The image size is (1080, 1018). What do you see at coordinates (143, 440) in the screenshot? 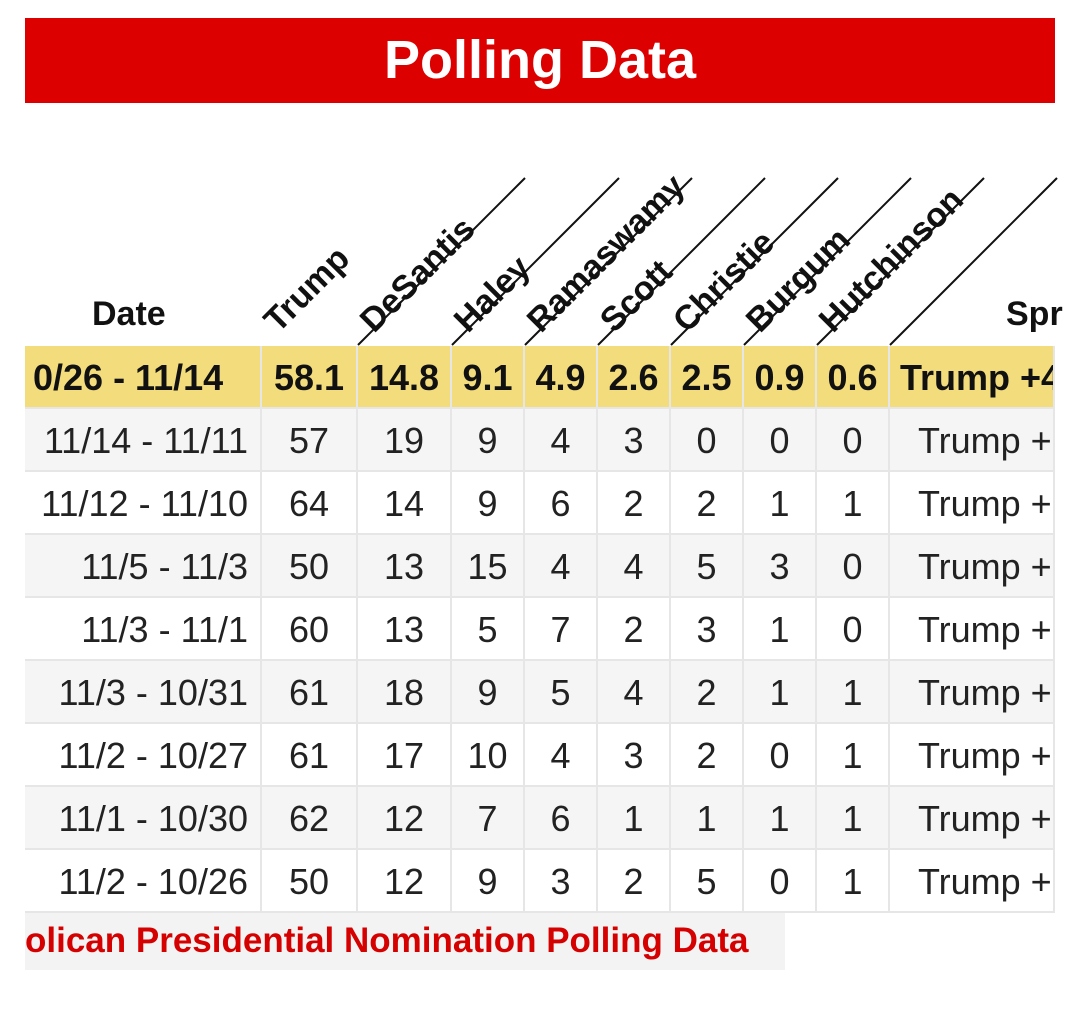
I see `table-cell: 11/11 - 11/14` at bounding box center [143, 440].